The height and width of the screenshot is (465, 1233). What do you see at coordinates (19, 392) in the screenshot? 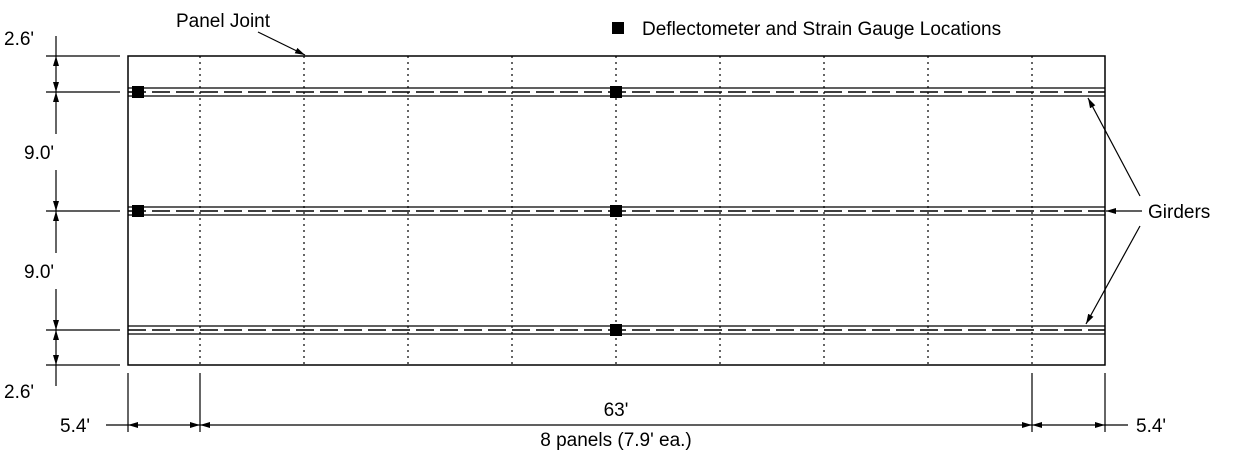
I see `overhang-bottom-dimension: 2.6'` at bounding box center [19, 392].